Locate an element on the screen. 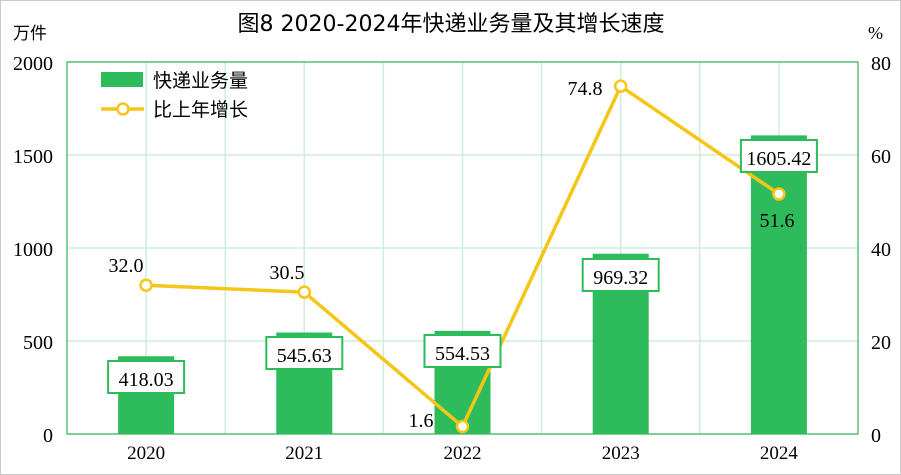 This screenshot has height=475, width=901. bar-label: 554.53 is located at coordinates (462, 354).